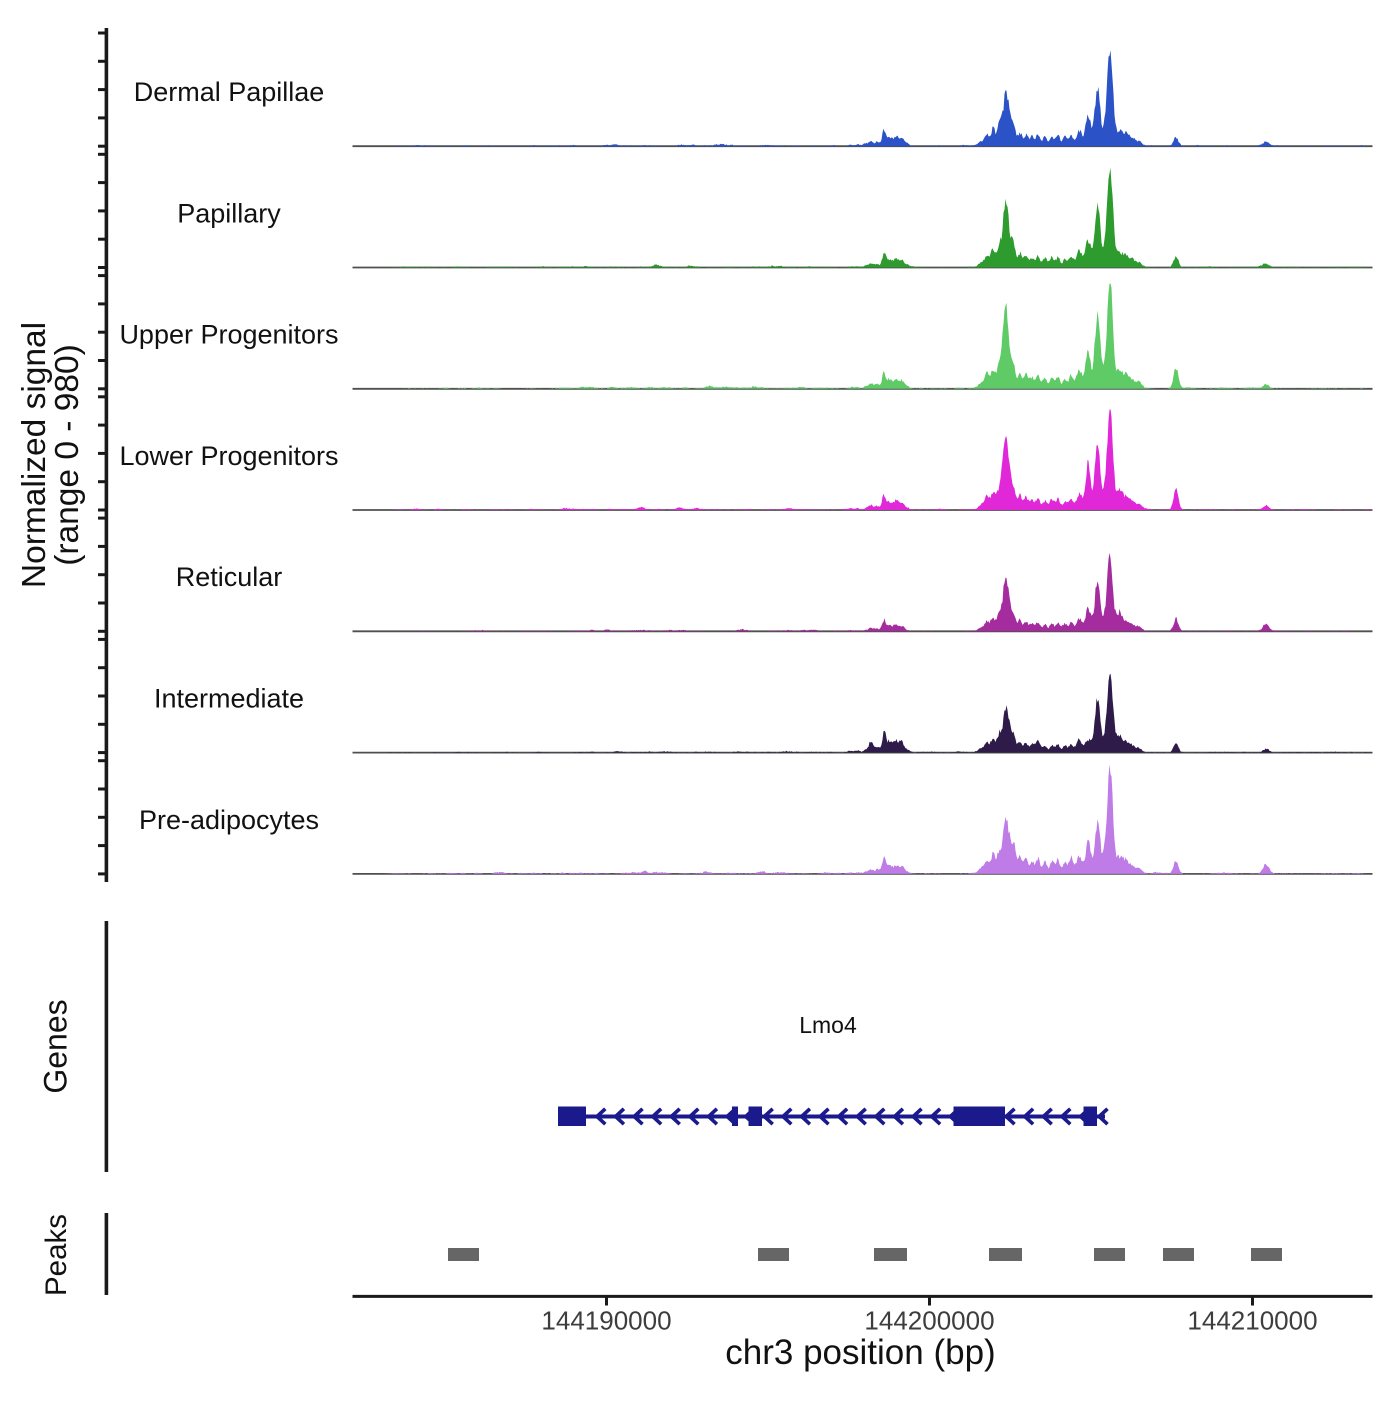 Image resolution: width=1400 pixels, height=1405 pixels. I want to click on svg-text: Pre-adipocytes, so click(229, 820).